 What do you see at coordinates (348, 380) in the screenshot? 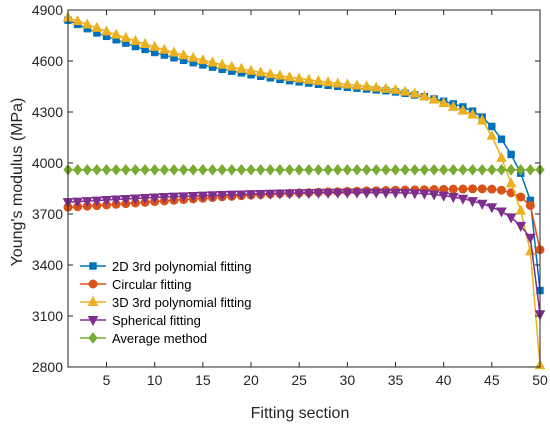
I see `x-tick-label: 30` at bounding box center [348, 380].